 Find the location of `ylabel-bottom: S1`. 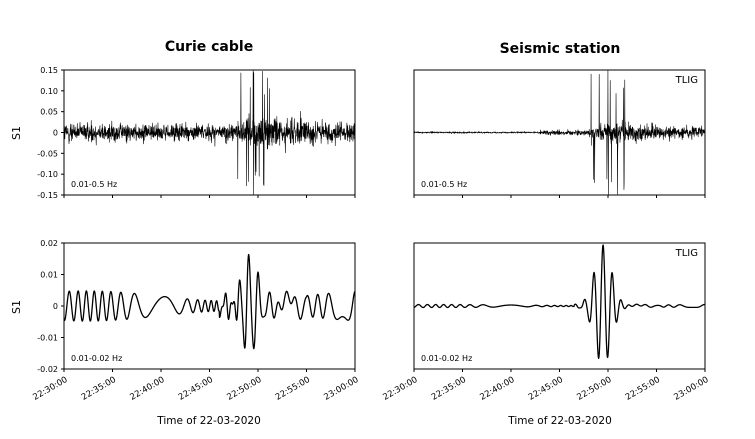

ylabel-bottom: S1 is located at coordinates (16, 307).